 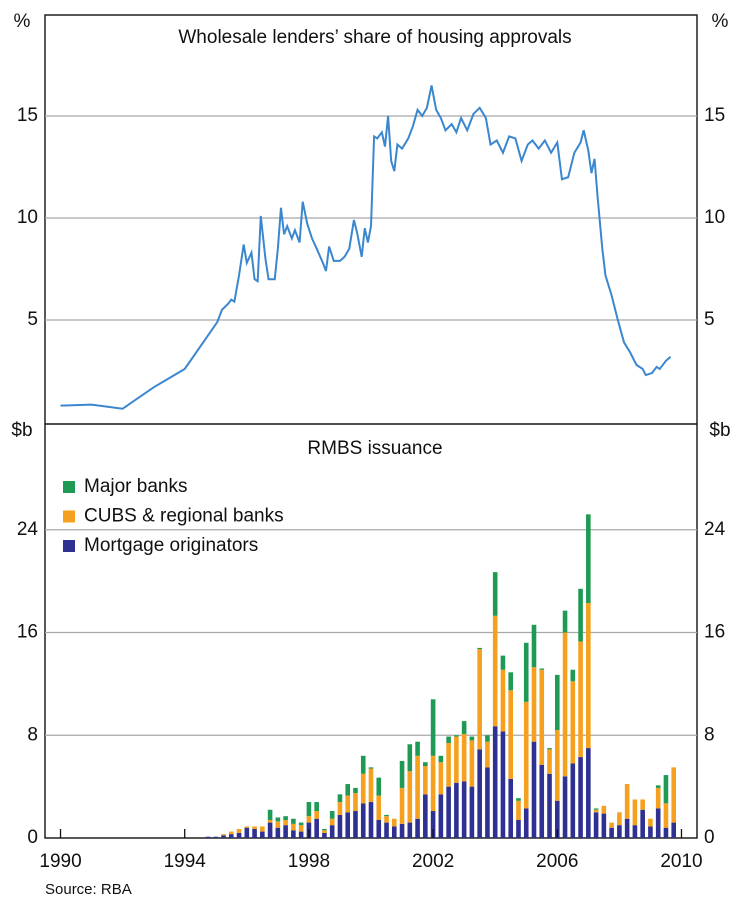 I want to click on y-tick-label: 0, so click(x=709, y=837).